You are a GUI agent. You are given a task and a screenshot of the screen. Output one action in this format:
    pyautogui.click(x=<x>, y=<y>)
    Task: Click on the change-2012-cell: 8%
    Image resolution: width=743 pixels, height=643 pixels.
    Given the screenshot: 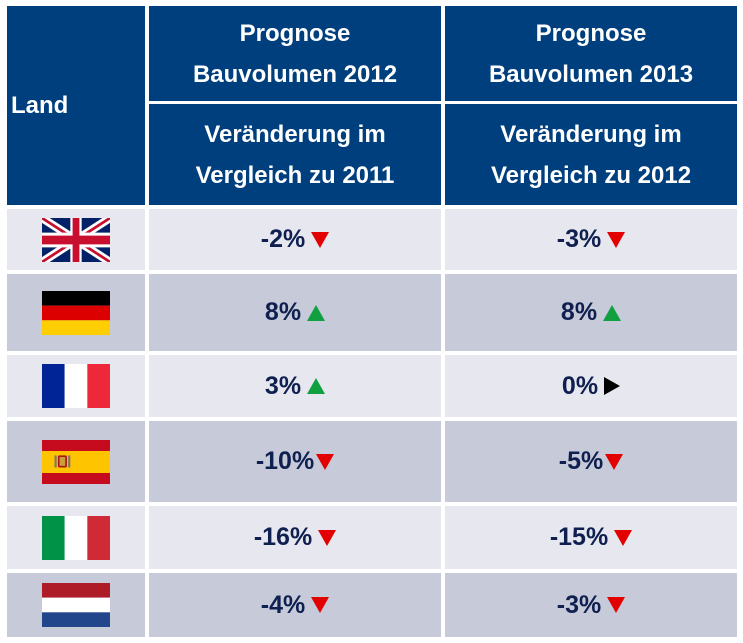 What is the action you would take?
    pyautogui.click(x=295, y=312)
    